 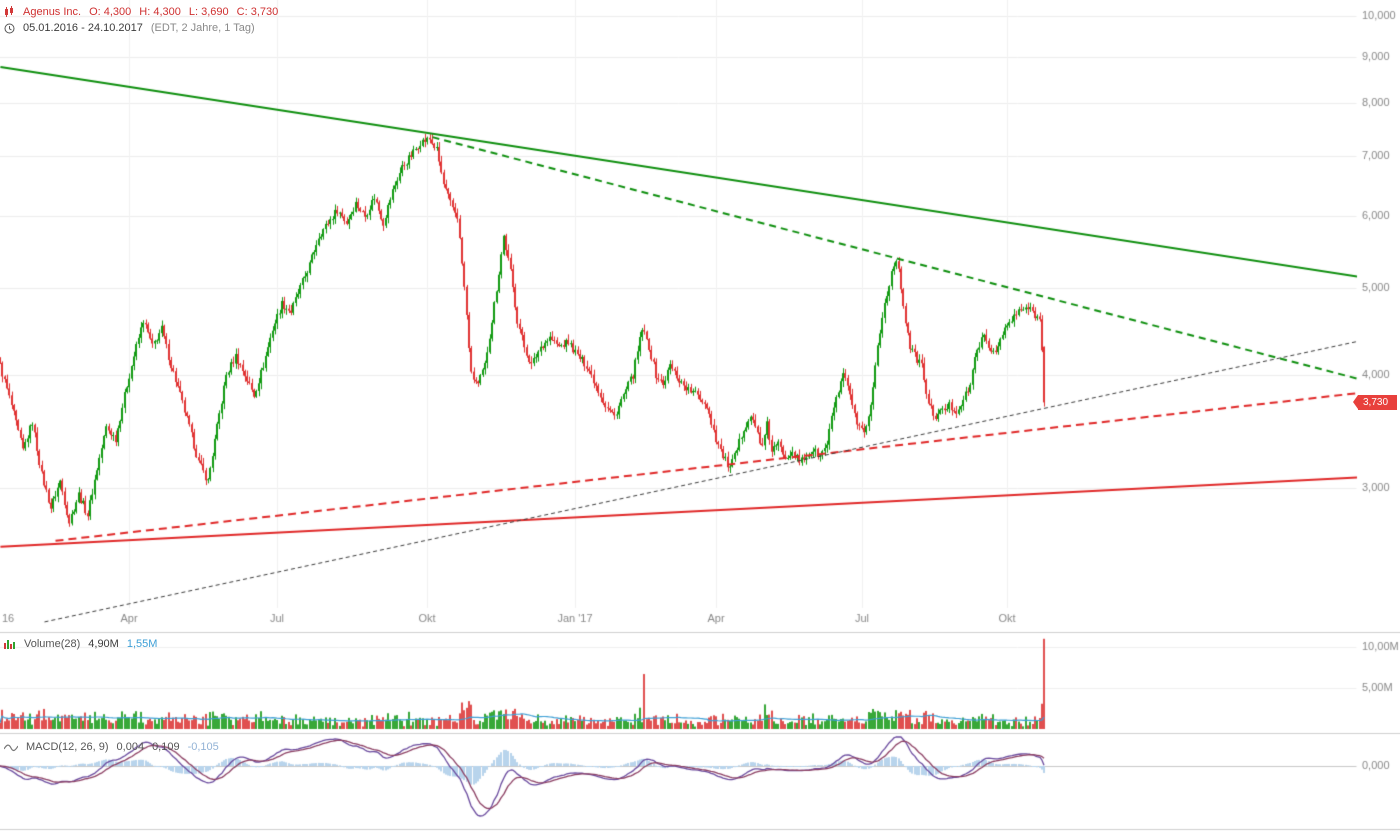 What do you see at coordinates (257, 12) in the screenshot?
I see `close-value: C: 3,730` at bounding box center [257, 12].